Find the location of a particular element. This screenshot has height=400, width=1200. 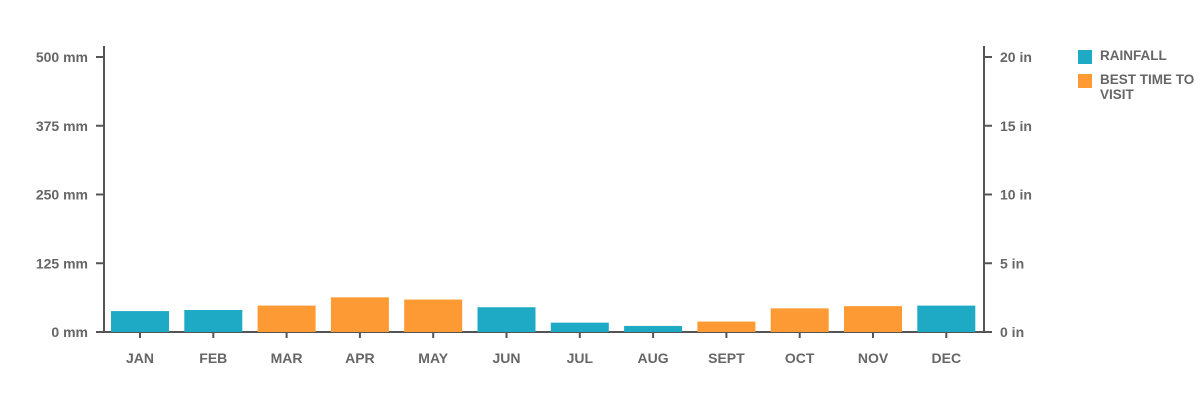

y-tick-label-left: 375 mm is located at coordinates (62, 126).